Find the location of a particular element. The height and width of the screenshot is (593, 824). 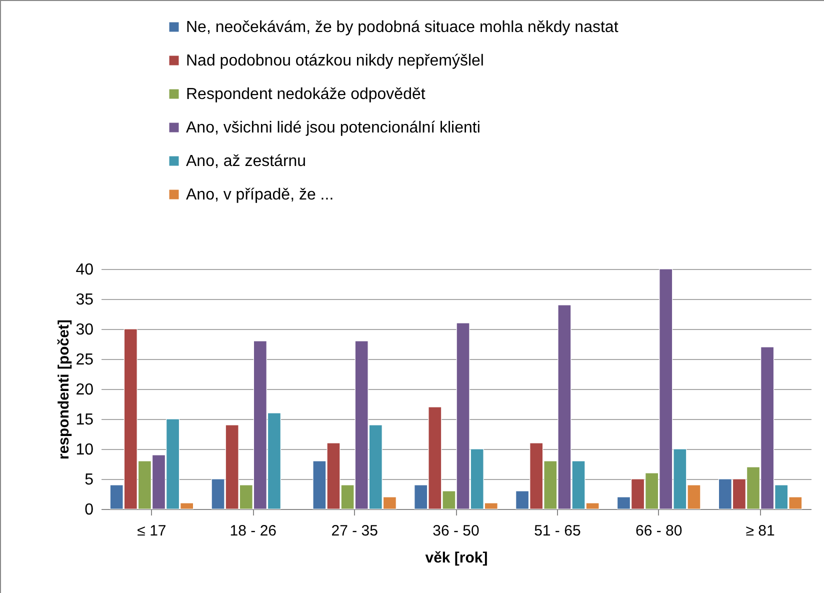

y-tick-label: 15 is located at coordinates (85, 420).